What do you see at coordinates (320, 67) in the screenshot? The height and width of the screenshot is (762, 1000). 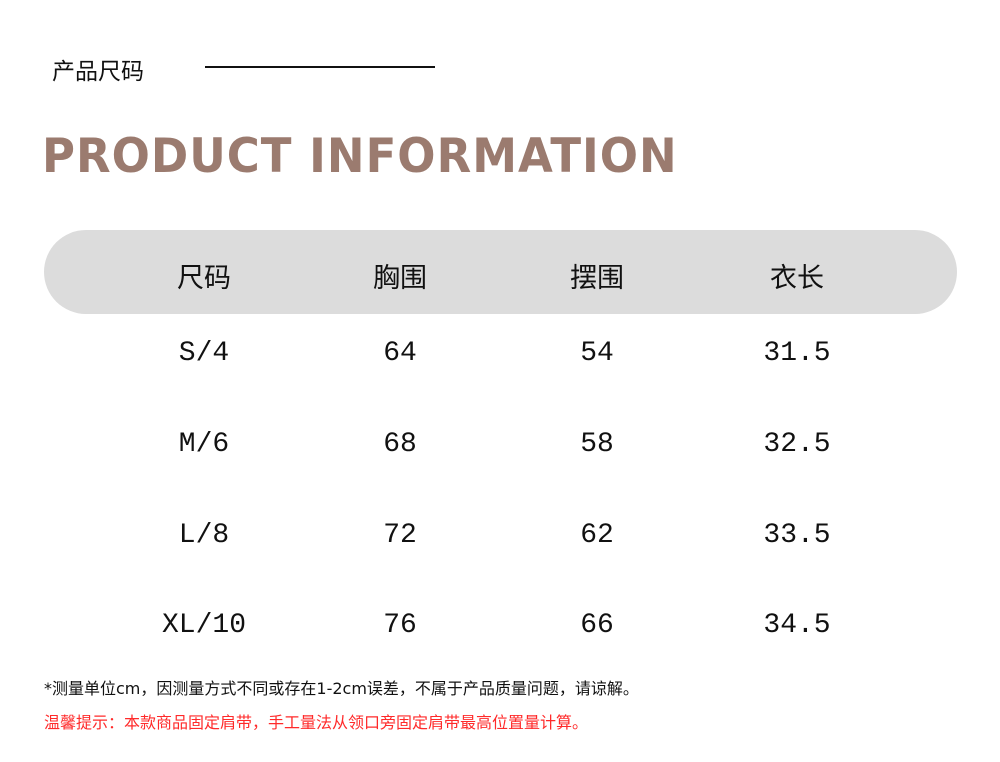 I see `divider-line` at bounding box center [320, 67].